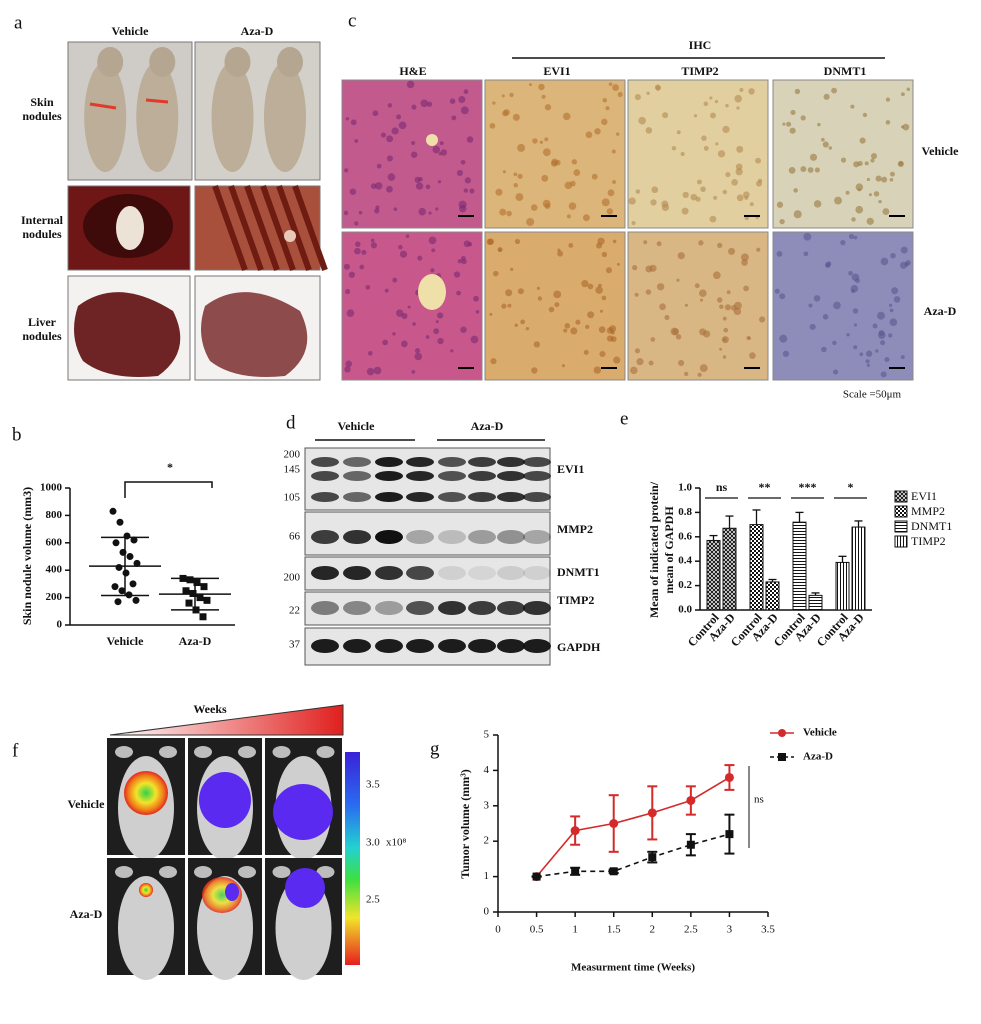 This screenshot has height=1024, width=981. I want to click on y-tick-label: 2, so click(487, 841).